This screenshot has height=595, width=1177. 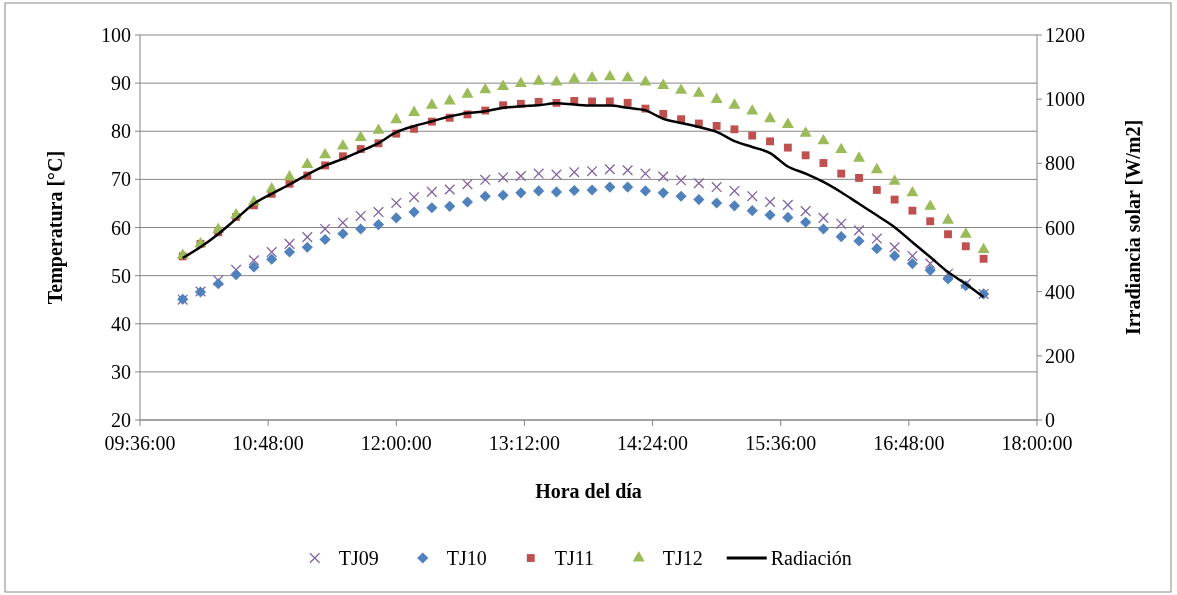 What do you see at coordinates (396, 443) in the screenshot?
I see `x-tick-label: 12:00:00` at bounding box center [396, 443].